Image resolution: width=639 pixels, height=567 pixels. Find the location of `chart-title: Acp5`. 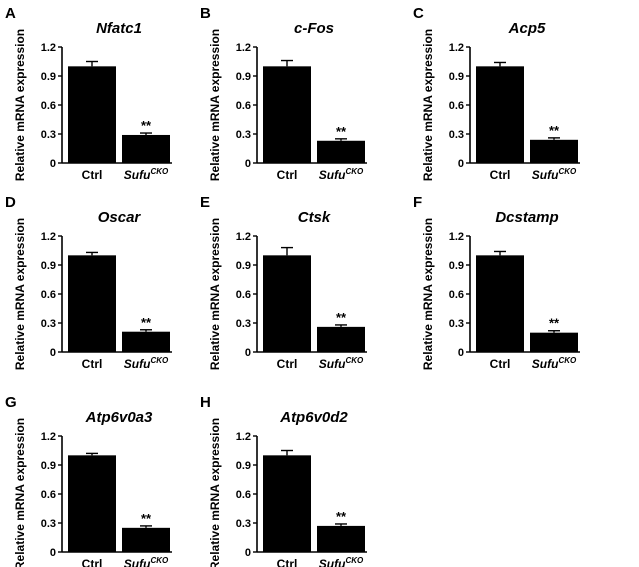

chart-title: Acp5 is located at coordinates (527, 28).